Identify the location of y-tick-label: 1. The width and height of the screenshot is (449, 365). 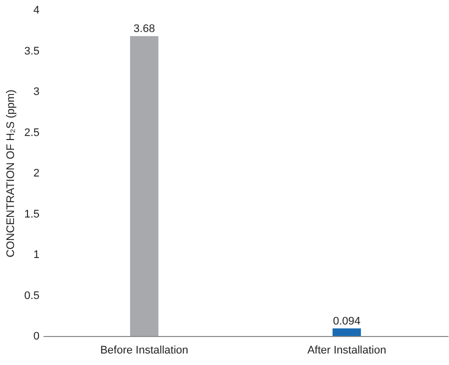
(36, 255).